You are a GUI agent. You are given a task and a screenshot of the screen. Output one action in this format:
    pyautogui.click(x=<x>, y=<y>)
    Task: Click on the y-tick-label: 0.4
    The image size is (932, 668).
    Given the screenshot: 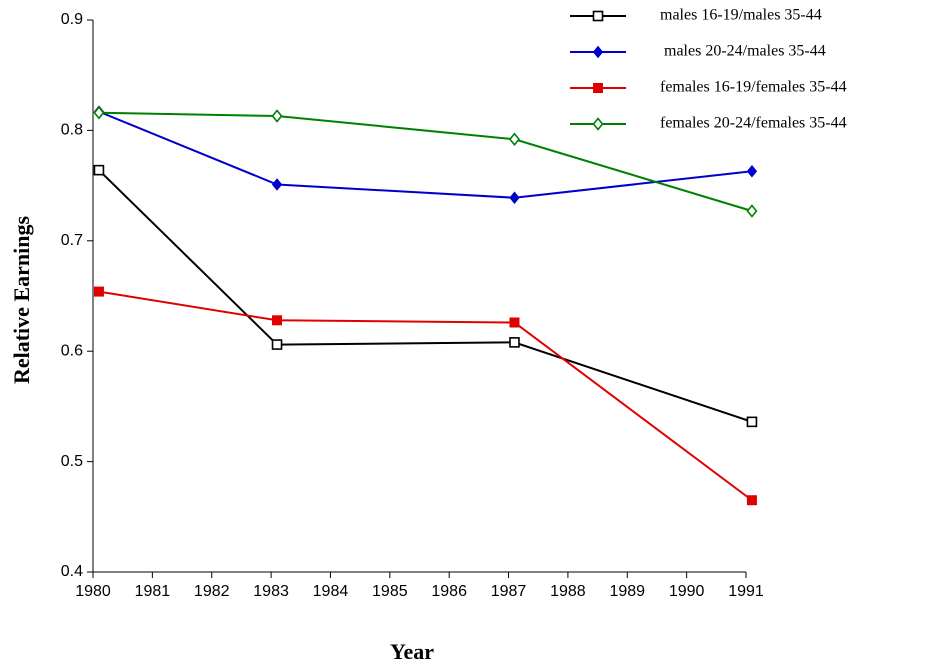 What is the action you would take?
    pyautogui.click(x=72, y=571)
    